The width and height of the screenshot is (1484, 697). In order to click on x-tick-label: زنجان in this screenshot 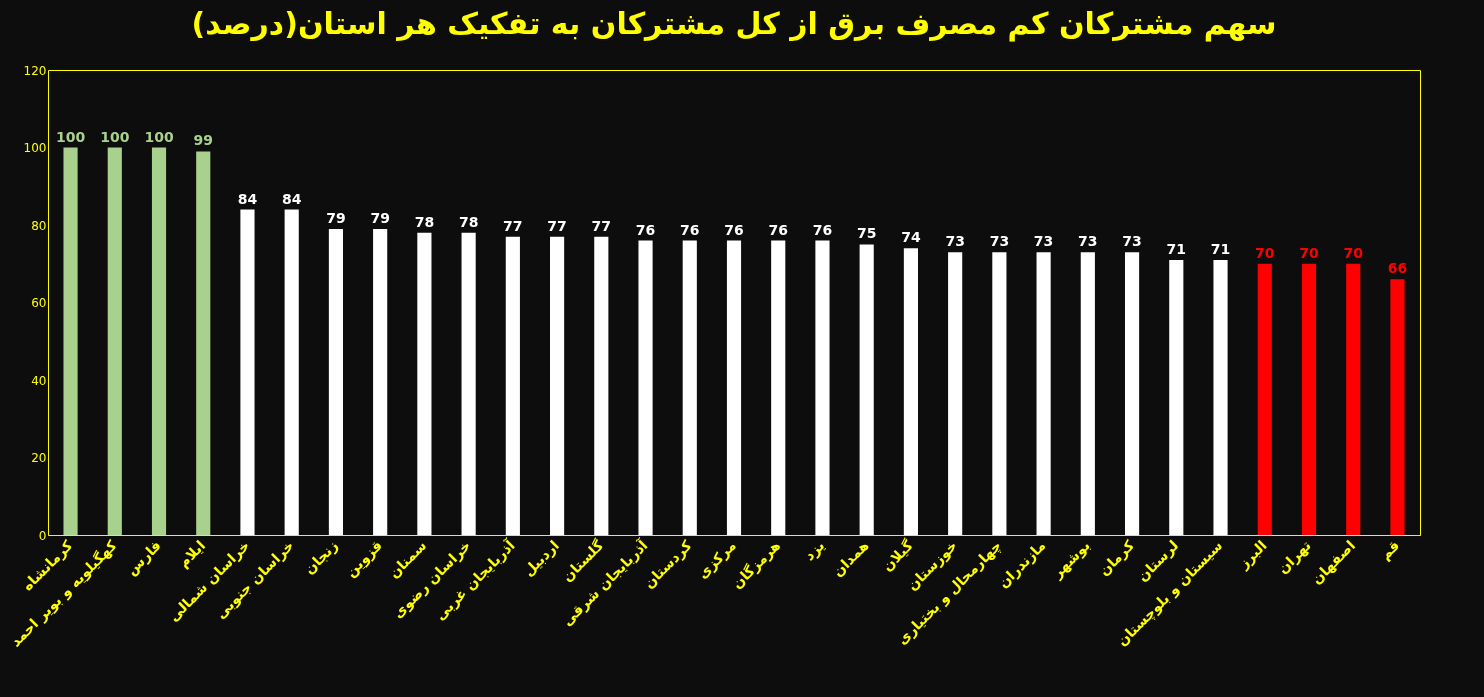, I will do `click(320, 557)`.